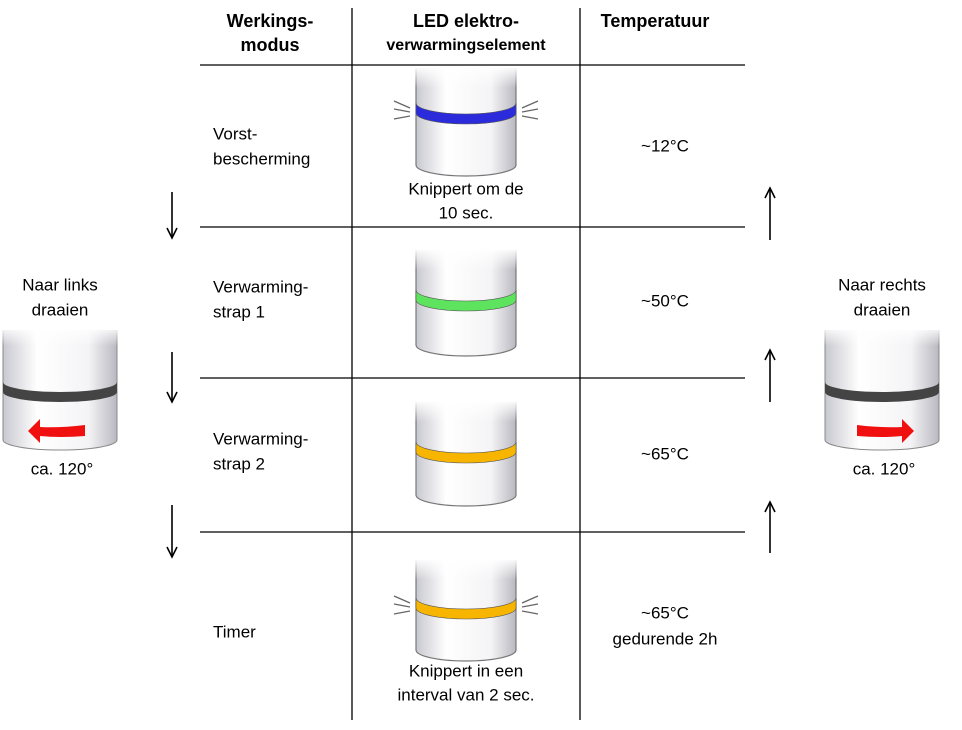 The height and width of the screenshot is (730, 962). What do you see at coordinates (466, 45) in the screenshot?
I see `header: verwarmingselement` at bounding box center [466, 45].